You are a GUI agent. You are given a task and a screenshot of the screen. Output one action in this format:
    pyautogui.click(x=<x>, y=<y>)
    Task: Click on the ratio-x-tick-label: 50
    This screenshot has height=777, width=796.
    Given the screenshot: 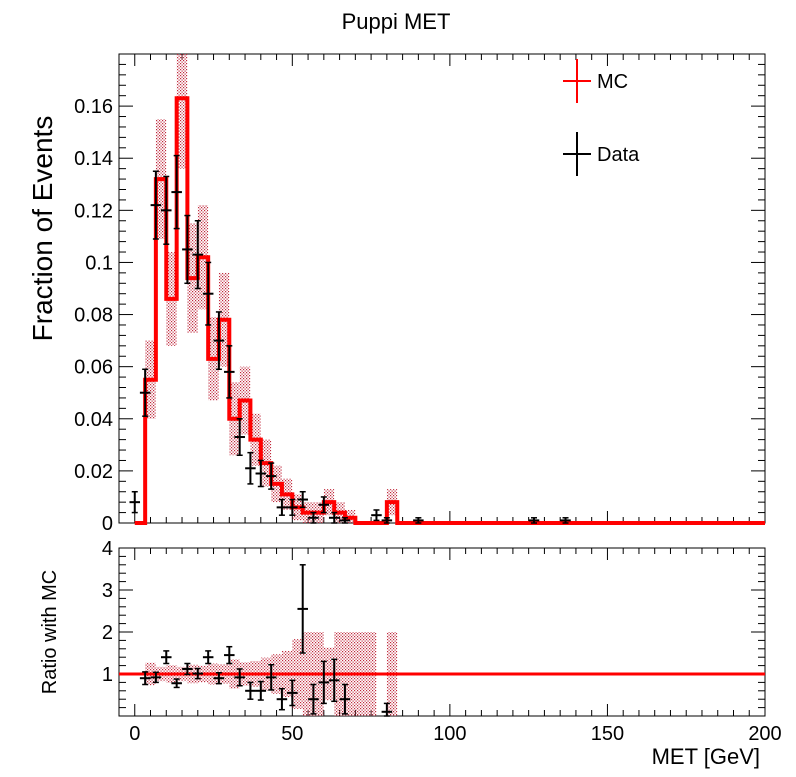 What is the action you would take?
    pyautogui.click(x=292, y=734)
    